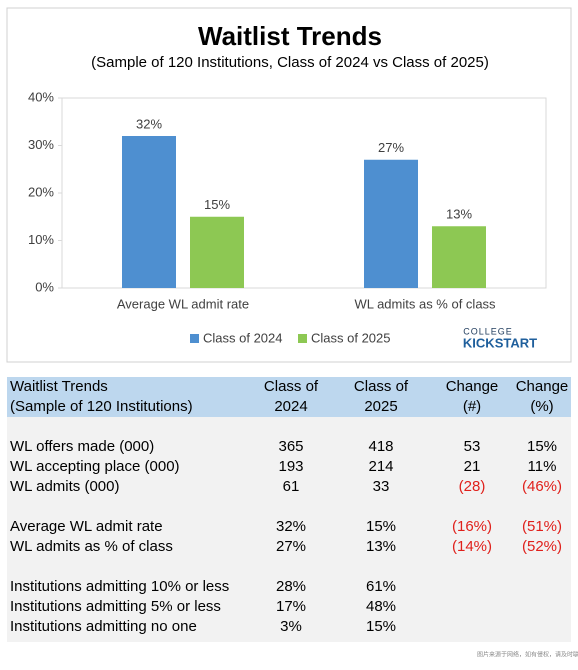 The height and width of the screenshot is (670, 578). What do you see at coordinates (472, 406) in the screenshot?
I see `table-header: (#)` at bounding box center [472, 406].